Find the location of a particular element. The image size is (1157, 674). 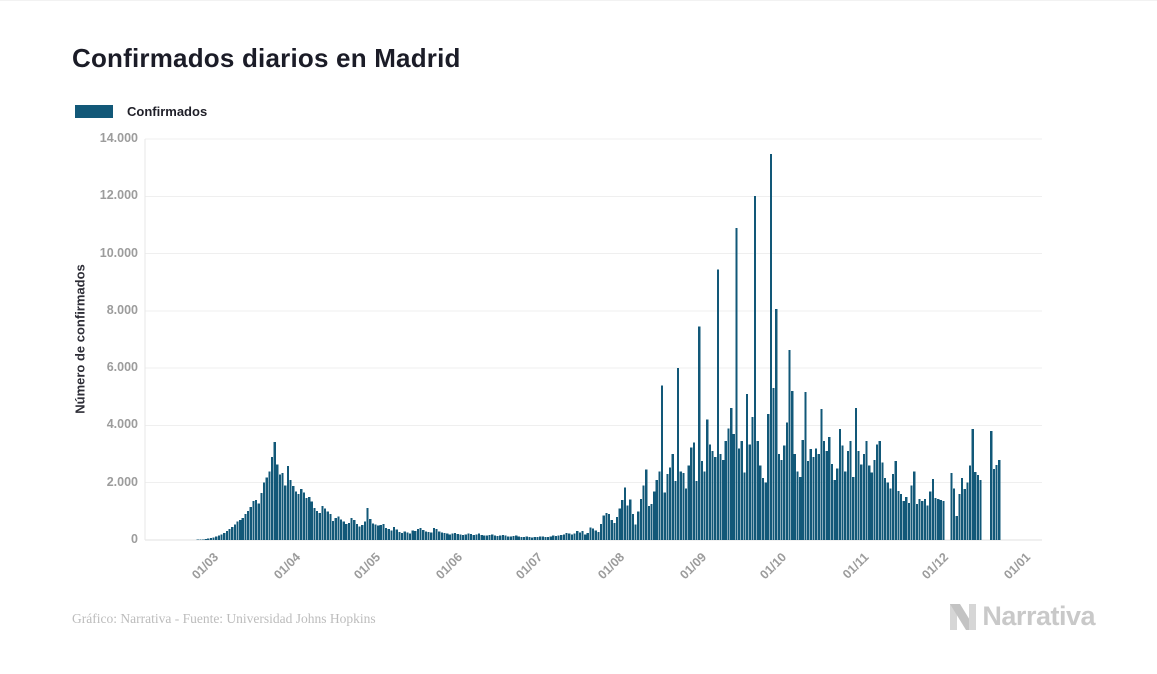

y-tick-label: 4.000 is located at coordinates (122, 424).